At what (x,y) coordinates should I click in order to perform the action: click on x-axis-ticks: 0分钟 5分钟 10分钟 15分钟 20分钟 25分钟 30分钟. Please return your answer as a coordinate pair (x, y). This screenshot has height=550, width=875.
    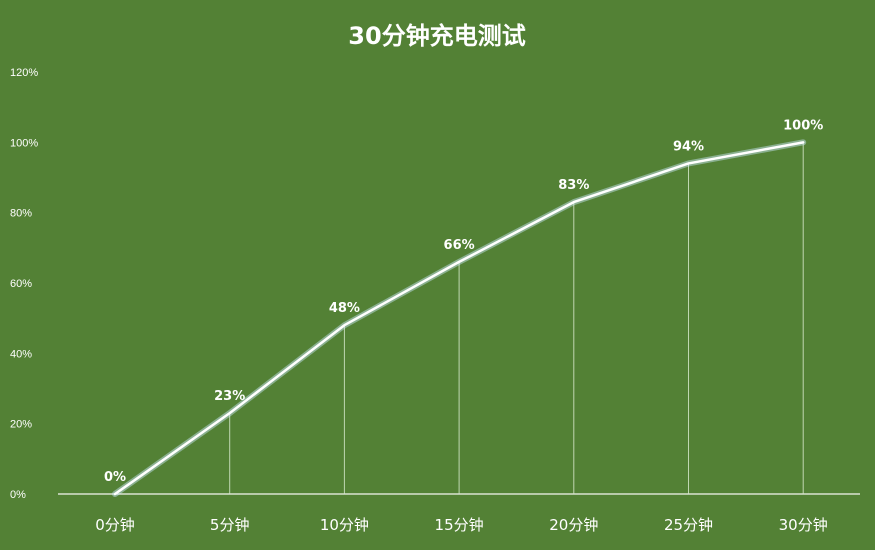
    Looking at the image, I should click on (461, 525).